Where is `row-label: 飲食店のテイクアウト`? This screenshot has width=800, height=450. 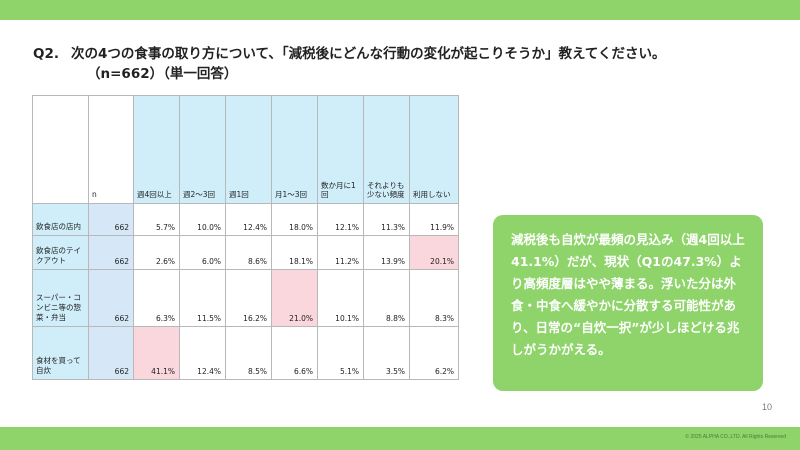
row-label: 飲食店のテイクアウト is located at coordinates (60, 252).